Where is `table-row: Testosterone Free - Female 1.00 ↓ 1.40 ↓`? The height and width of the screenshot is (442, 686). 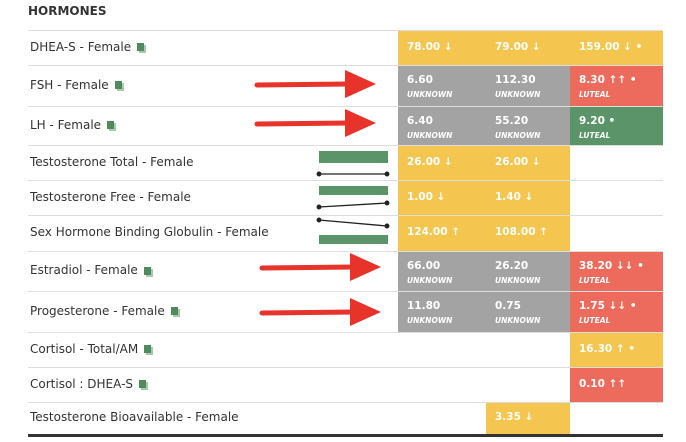
table-row: Testosterone Free - Female 1.00 ↓ 1.40 ↓ is located at coordinates (345, 197).